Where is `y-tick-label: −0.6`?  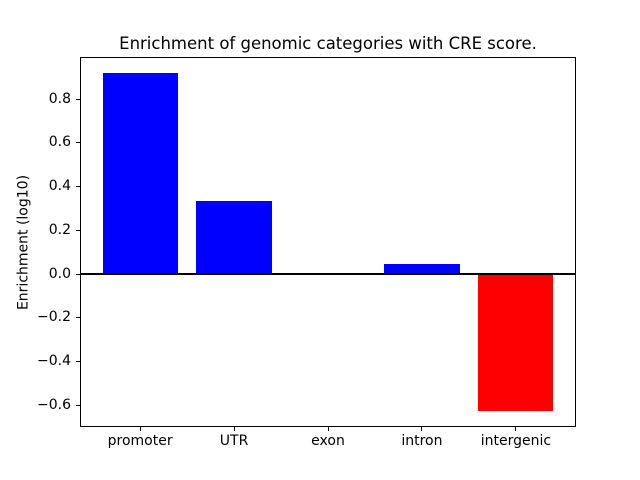
y-tick-label: −0.6 is located at coordinates (54, 404).